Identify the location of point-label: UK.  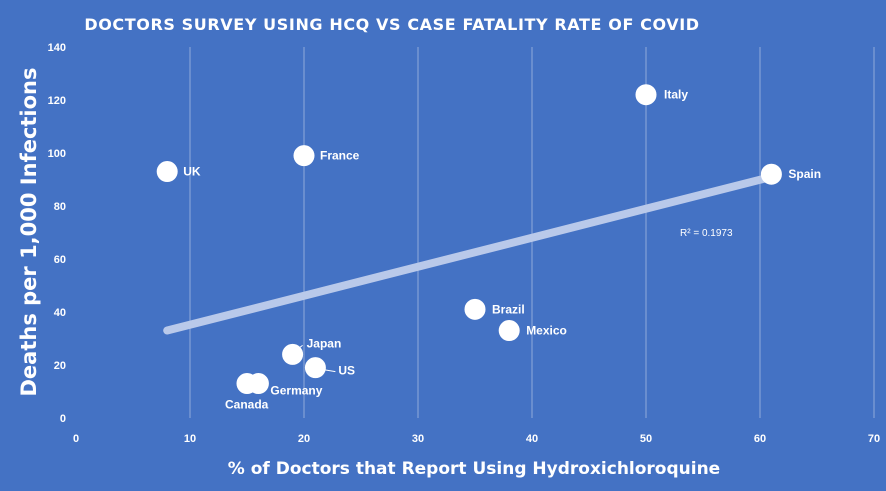
(192, 172).